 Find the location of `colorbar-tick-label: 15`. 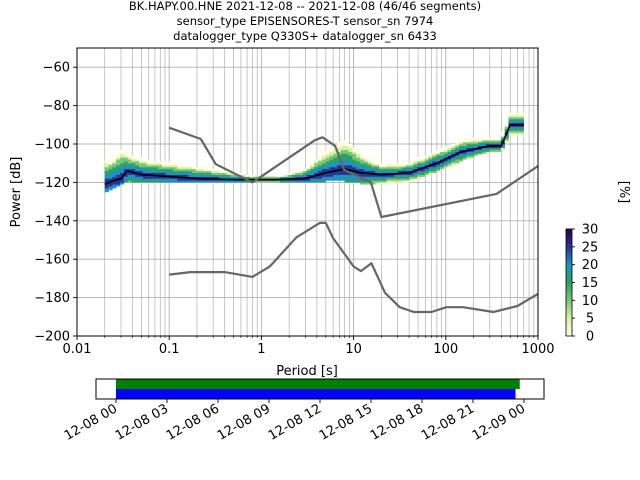

colorbar-tick-label: 15 is located at coordinates (590, 283).